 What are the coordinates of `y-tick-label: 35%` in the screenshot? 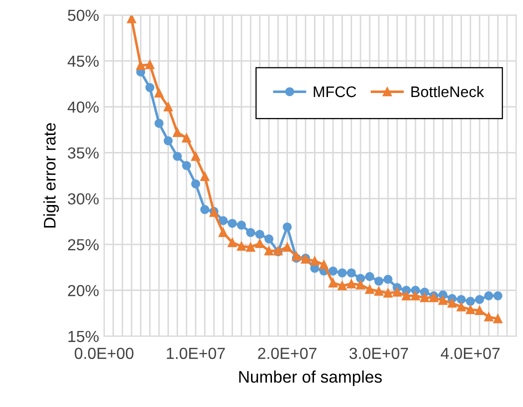 It's located at (83, 153).